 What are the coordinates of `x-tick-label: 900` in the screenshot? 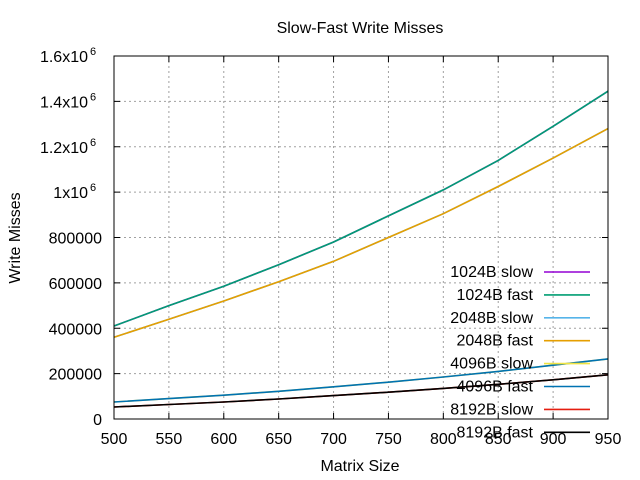 It's located at (553, 439).